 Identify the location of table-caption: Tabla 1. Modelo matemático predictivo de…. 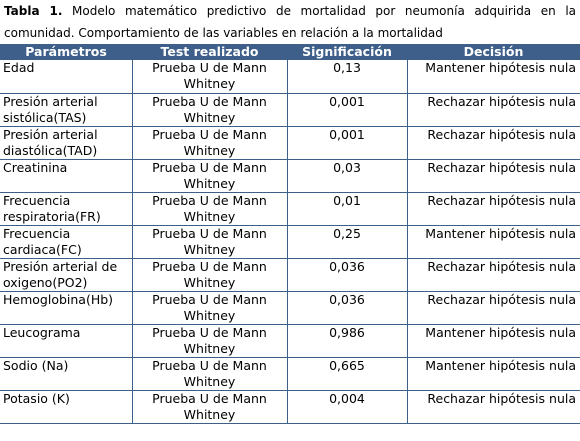
(290, 22).